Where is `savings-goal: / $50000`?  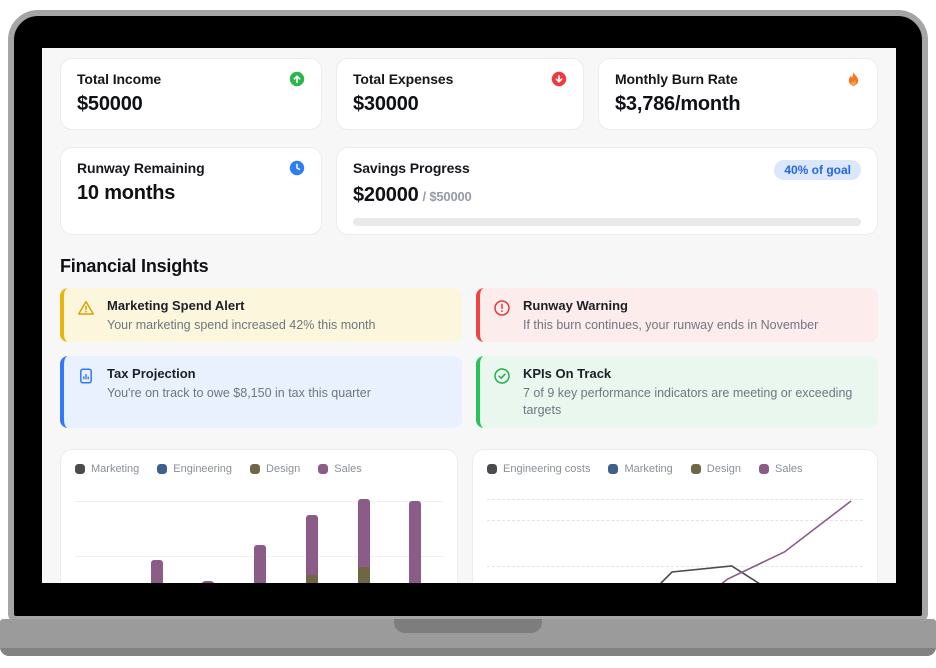
savings-goal: / $50000 is located at coordinates (447, 196).